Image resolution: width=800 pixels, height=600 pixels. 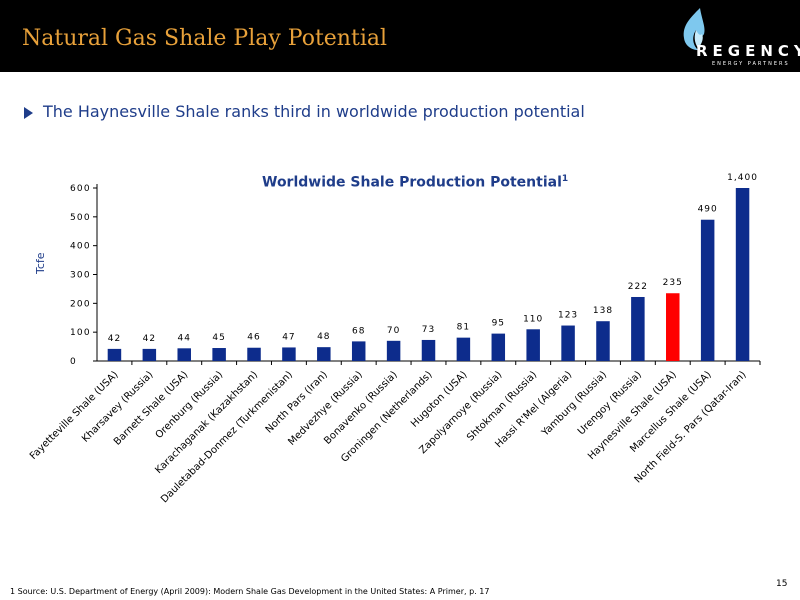 I want to click on data-label: 70, so click(x=393, y=331).